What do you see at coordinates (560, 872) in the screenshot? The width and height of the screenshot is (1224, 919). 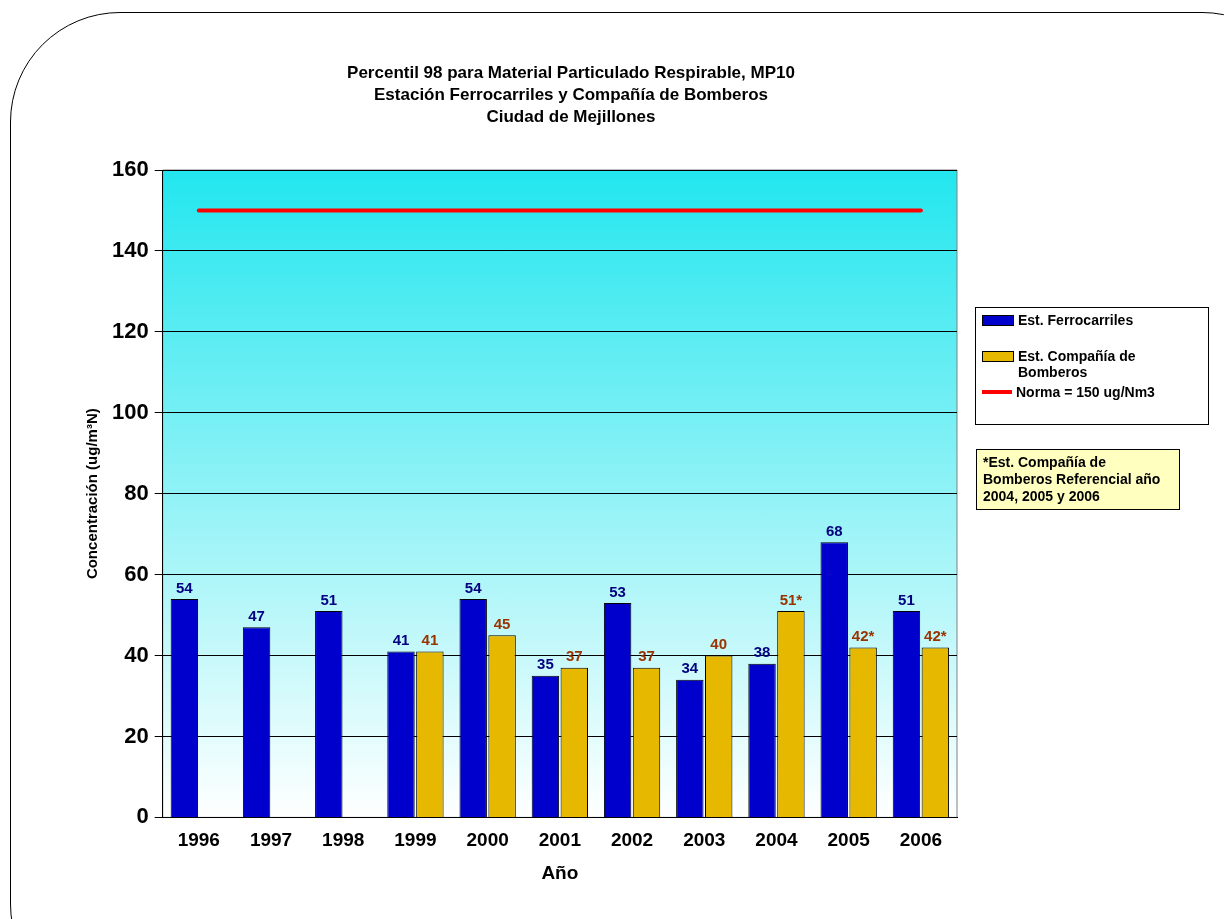 I see `x-axis-title: Año` at bounding box center [560, 872].